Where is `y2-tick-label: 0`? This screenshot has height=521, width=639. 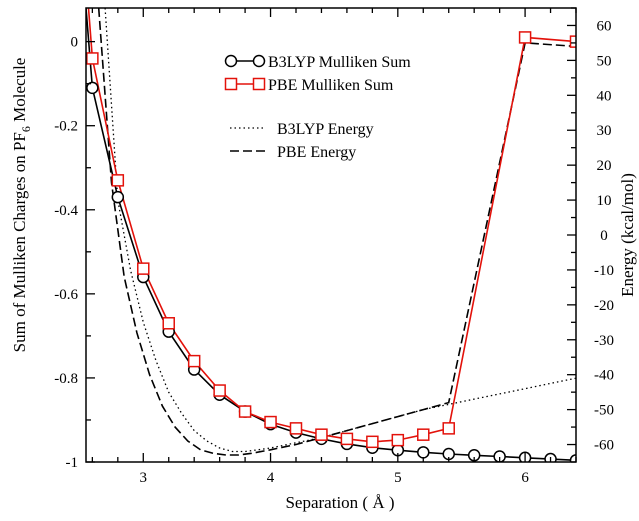
y2-tick-label: 0 is located at coordinates (604, 236).